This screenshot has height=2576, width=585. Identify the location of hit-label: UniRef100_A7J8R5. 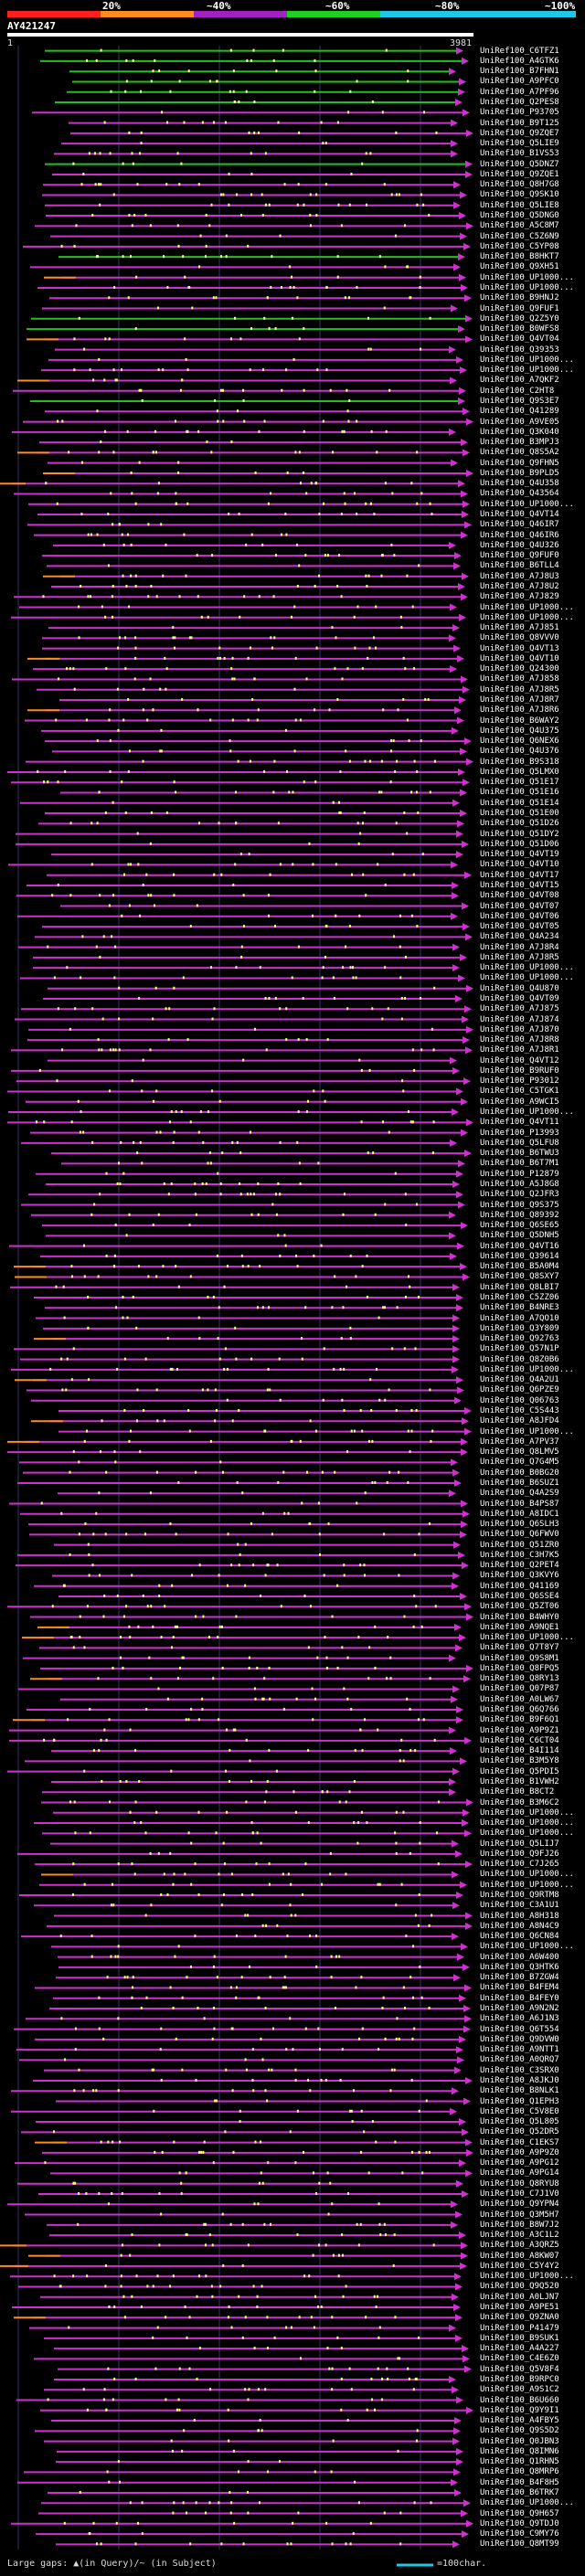
(519, 957).